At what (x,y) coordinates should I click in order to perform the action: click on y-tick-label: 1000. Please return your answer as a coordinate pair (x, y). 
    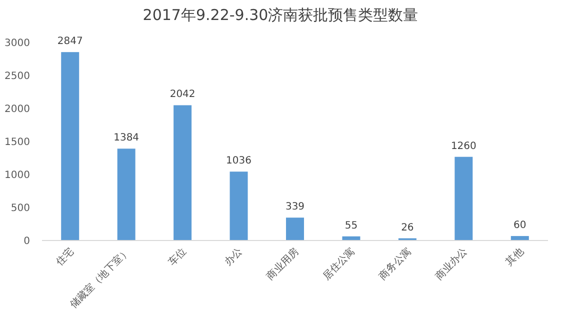
    Looking at the image, I should click on (17, 175).